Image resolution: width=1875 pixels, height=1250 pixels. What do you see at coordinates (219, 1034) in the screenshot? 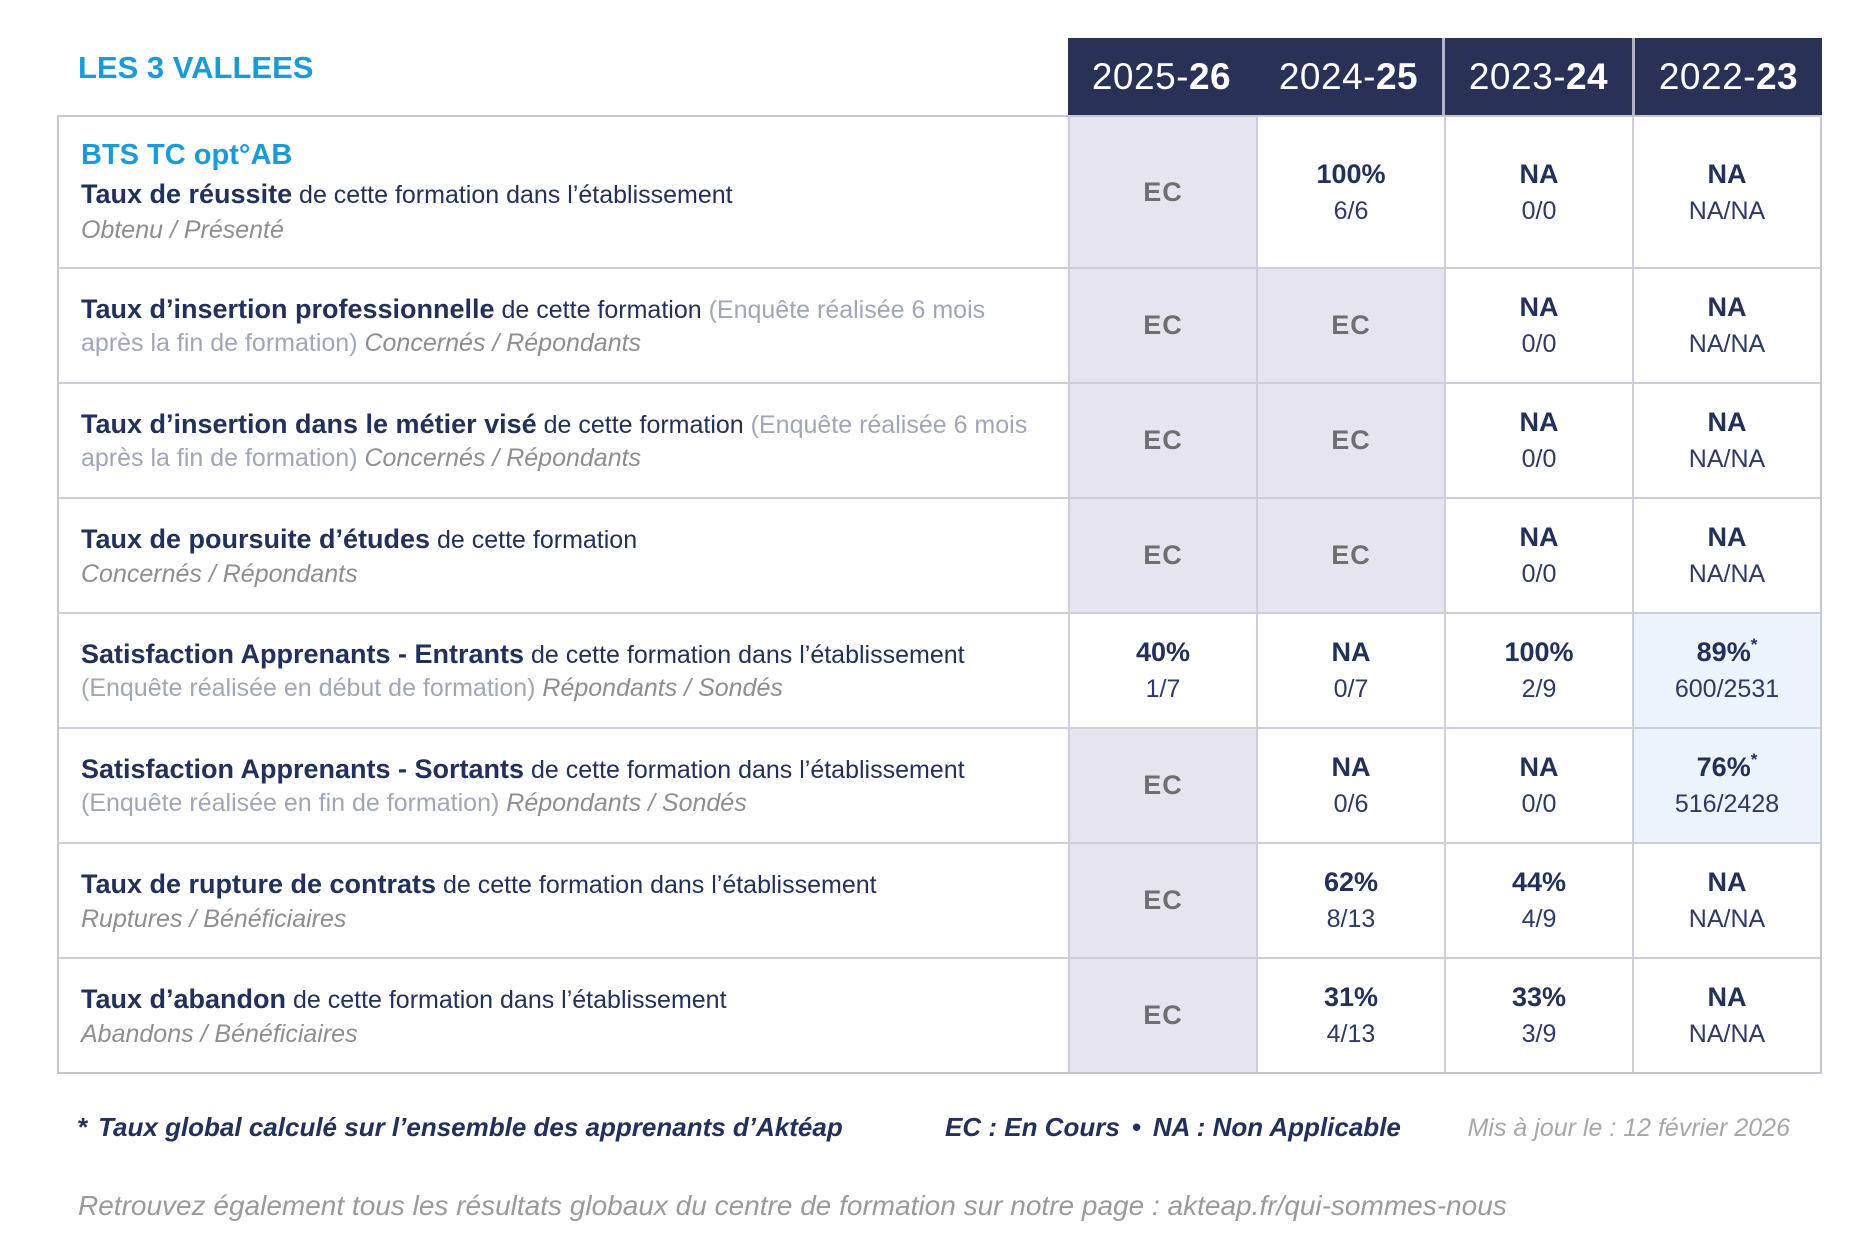
I see `metric-formula: Abandons / Bénéficiaires` at bounding box center [219, 1034].